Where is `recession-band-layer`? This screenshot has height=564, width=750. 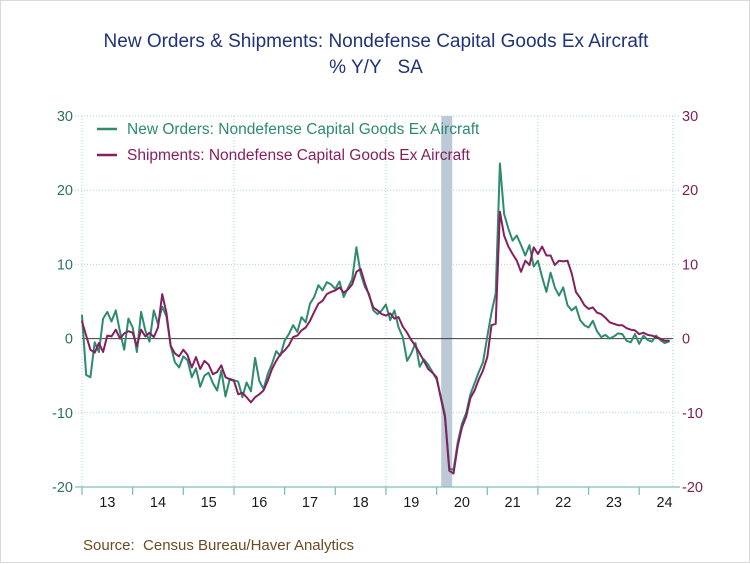
recession-band-layer is located at coordinates (447, 301).